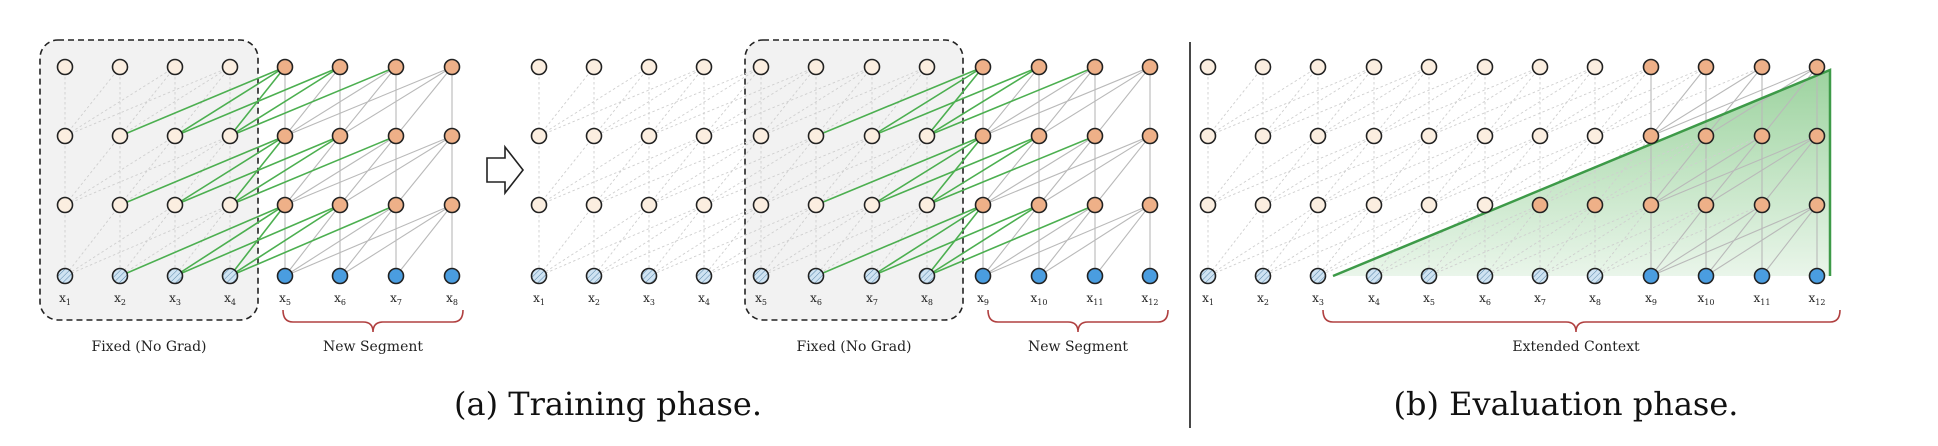 This screenshot has width=1938, height=446. Describe the element at coordinates (149, 180) in the screenshot. I see `fixed-no-grad-box` at that location.